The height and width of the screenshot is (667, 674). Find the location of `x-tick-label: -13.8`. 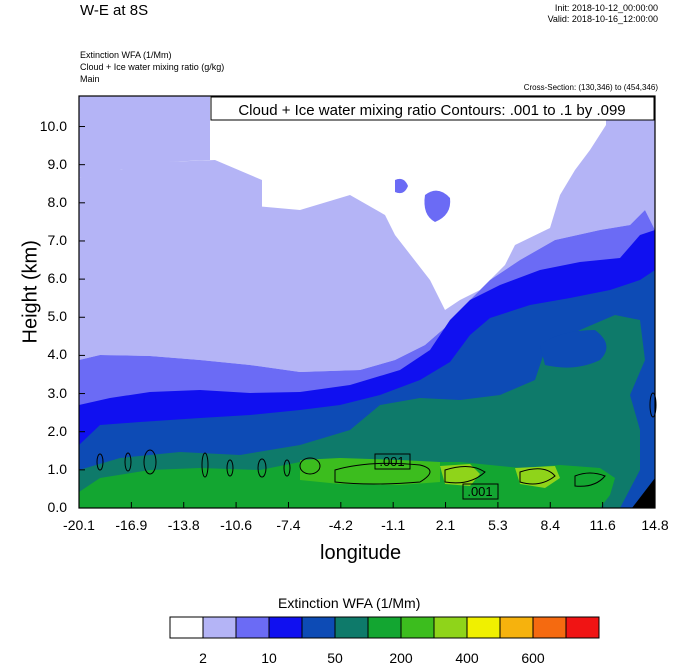

x-tick-label: -13.8 is located at coordinates (183, 525).